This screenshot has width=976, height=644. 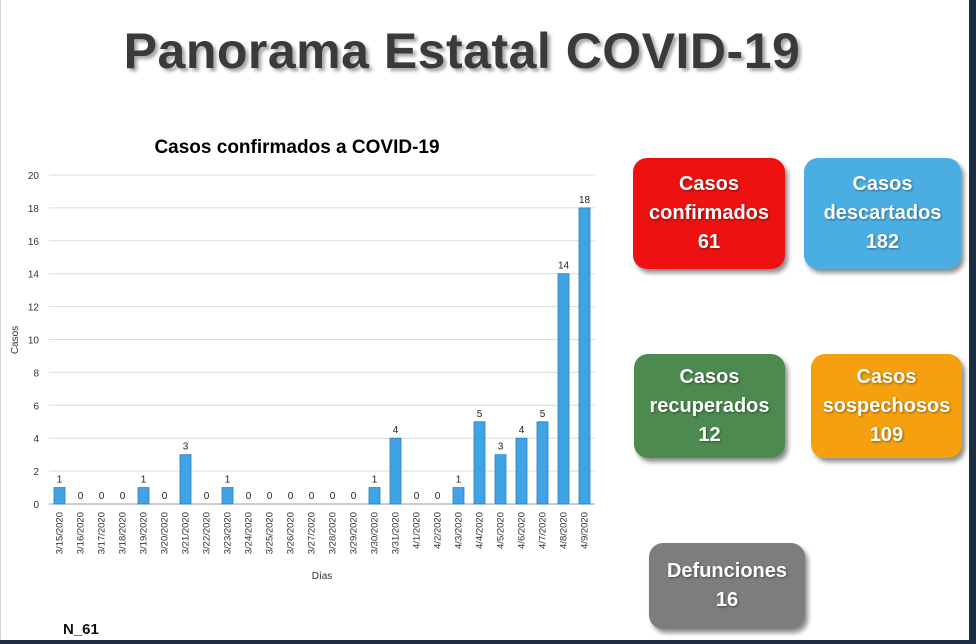 What do you see at coordinates (727, 600) in the screenshot?
I see `card-value: 16` at bounding box center [727, 600].